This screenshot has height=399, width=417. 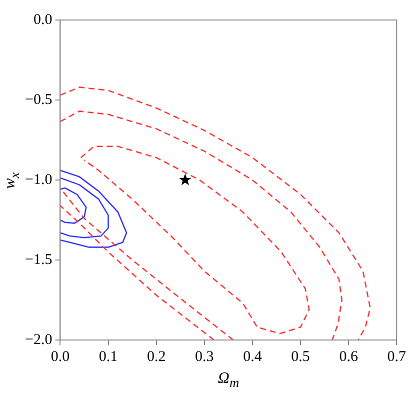 I want to click on x-tick-label: 0.1, so click(x=108, y=356).